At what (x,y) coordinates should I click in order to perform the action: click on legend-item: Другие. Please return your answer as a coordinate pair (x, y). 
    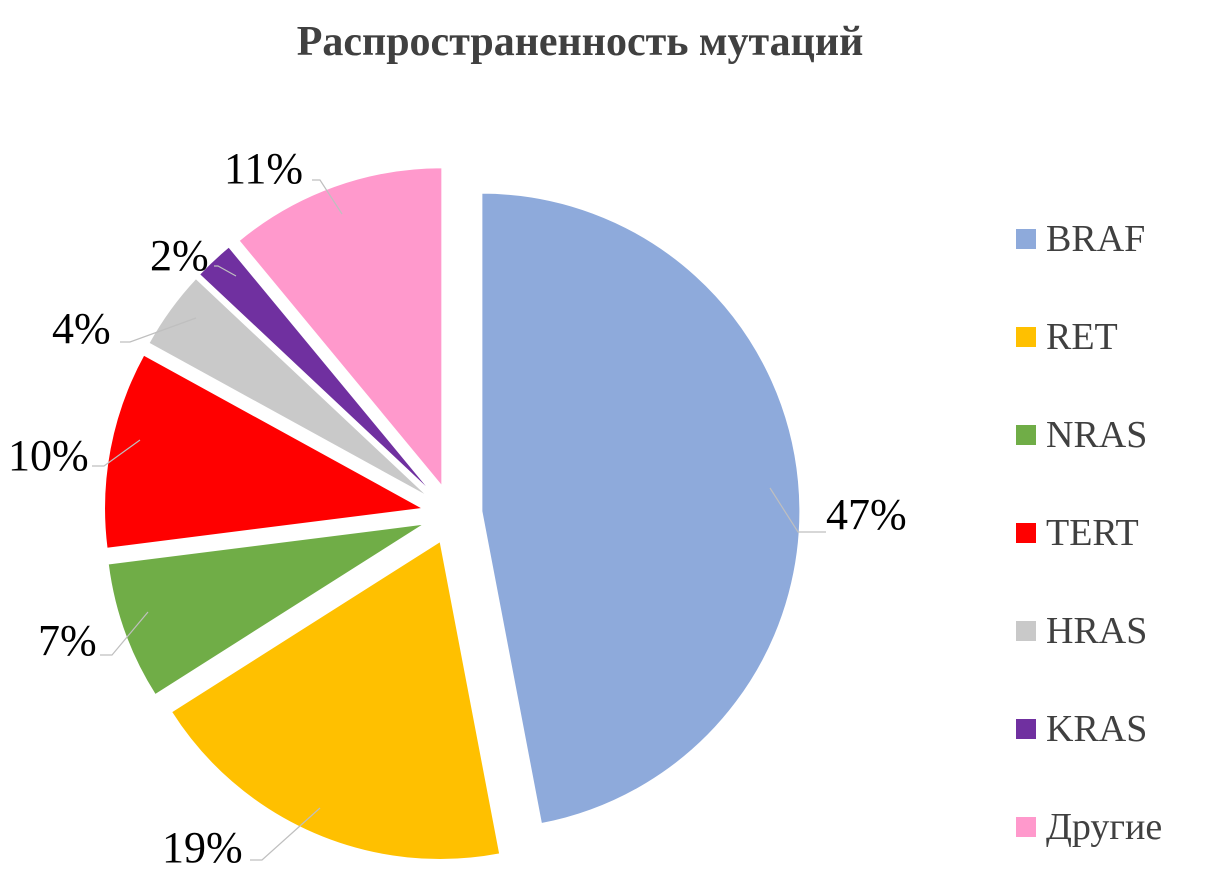
    Looking at the image, I should click on (1089, 827).